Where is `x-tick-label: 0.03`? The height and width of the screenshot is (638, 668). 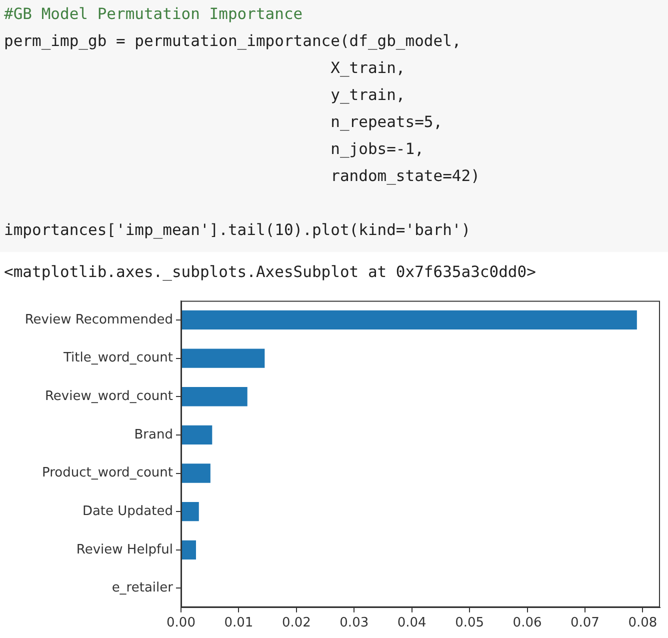 x-tick-label: 0.03 is located at coordinates (354, 623).